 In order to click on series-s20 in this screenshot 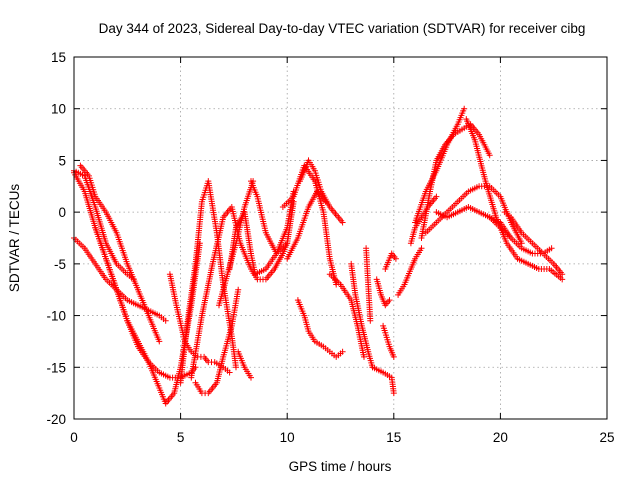, I will do `click(368, 284)`.